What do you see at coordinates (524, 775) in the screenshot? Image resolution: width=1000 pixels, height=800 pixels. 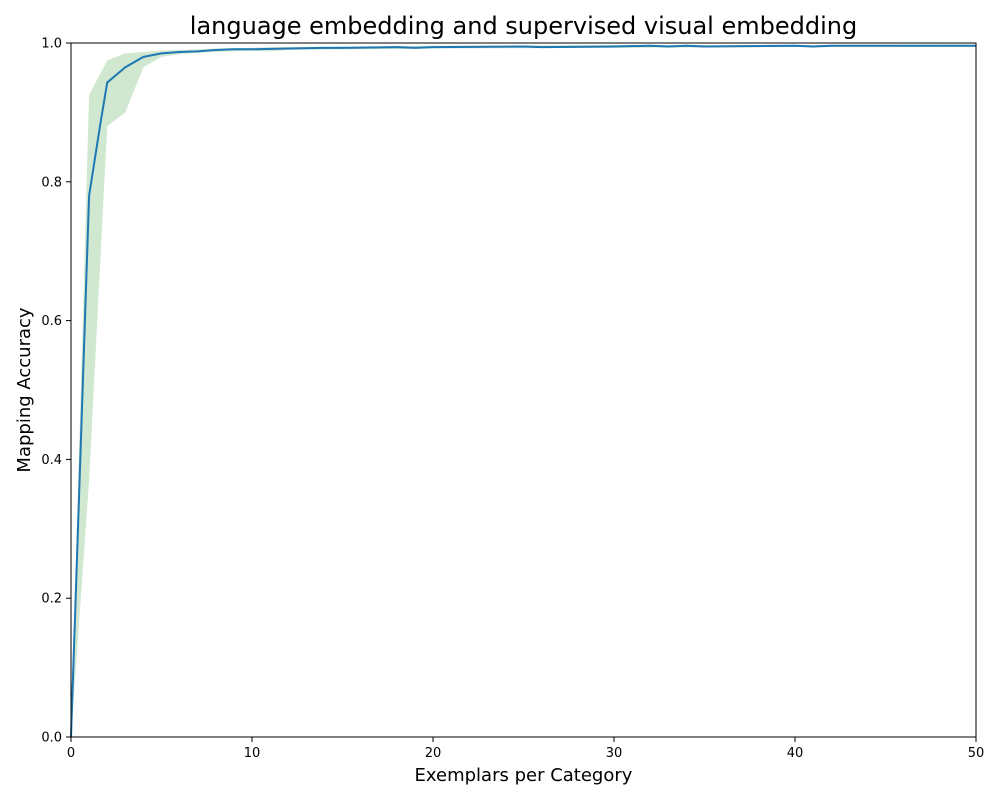 I see `x-axis-label: Exemplars per Category` at bounding box center [524, 775].